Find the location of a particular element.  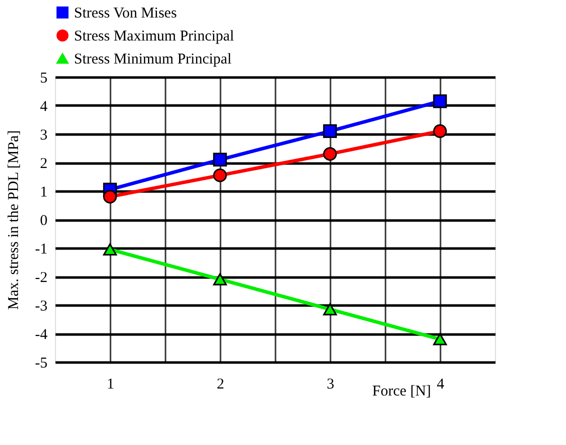

y-axis-title: Max. stress in the PDL [MPa] is located at coordinates (14, 220).